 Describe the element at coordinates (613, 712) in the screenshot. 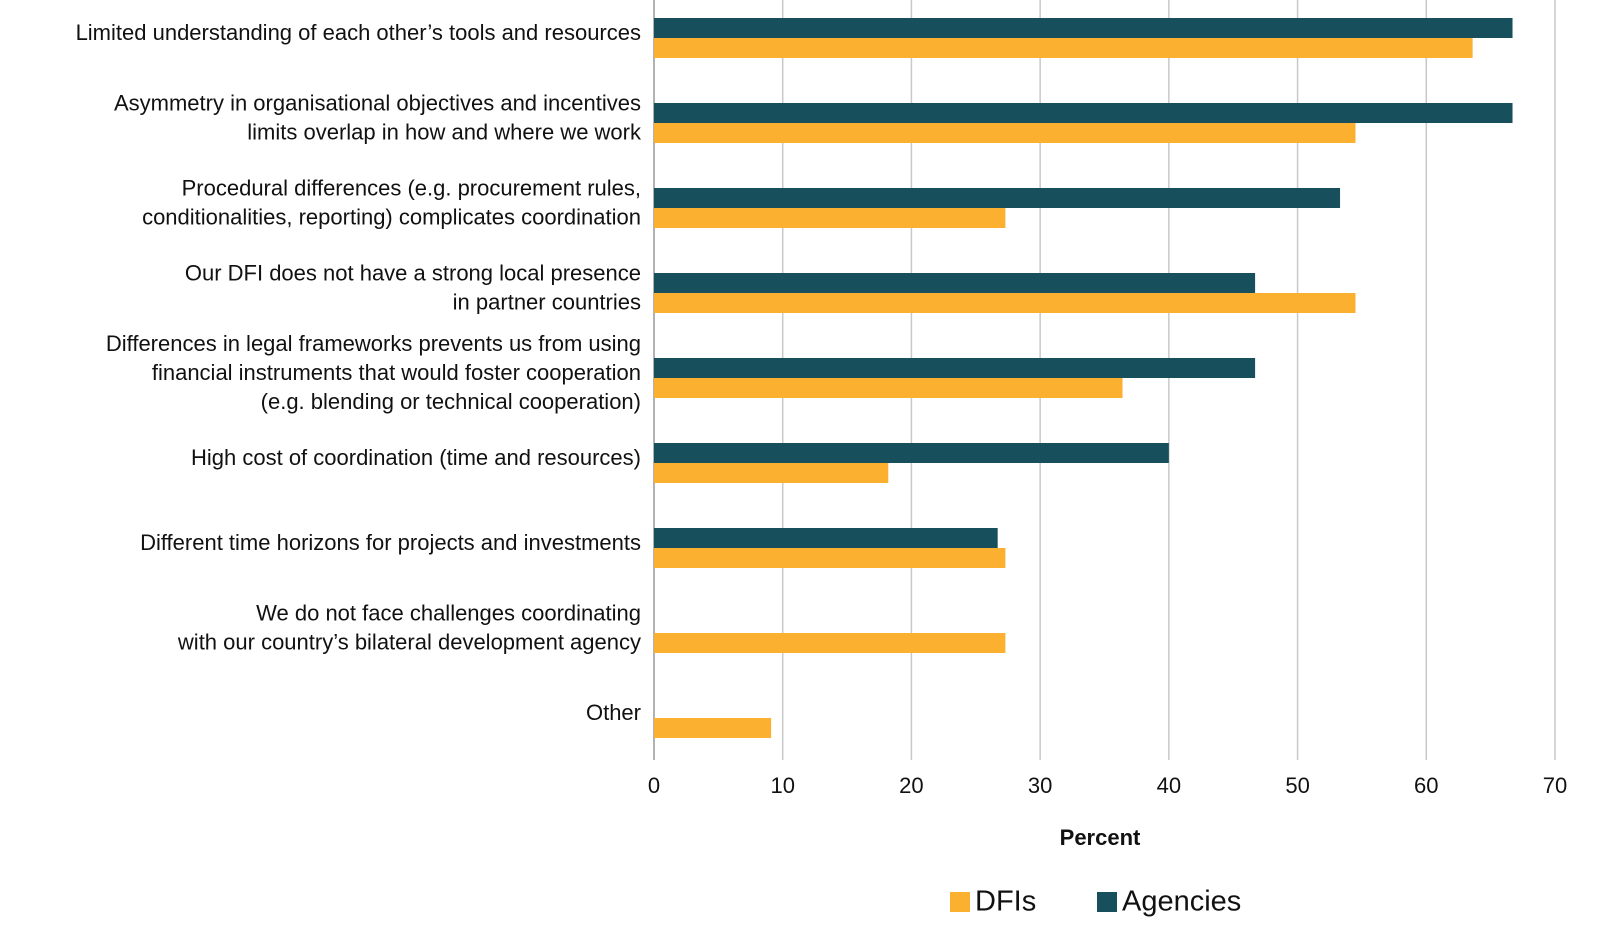

I see `y-tick-label: Other` at that location.